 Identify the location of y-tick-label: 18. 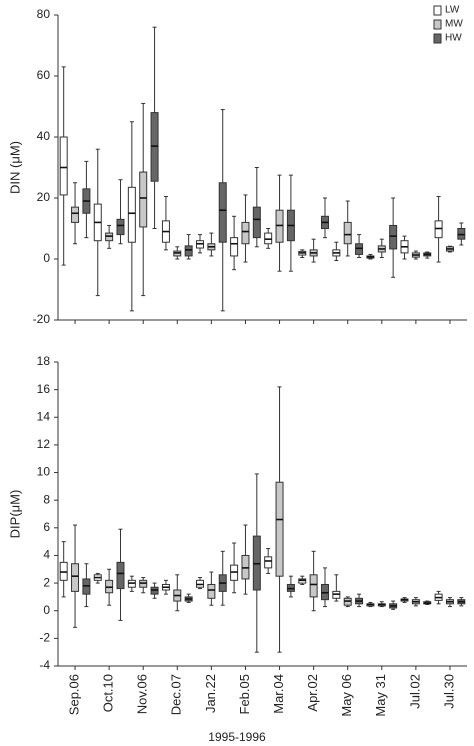
(44, 361).